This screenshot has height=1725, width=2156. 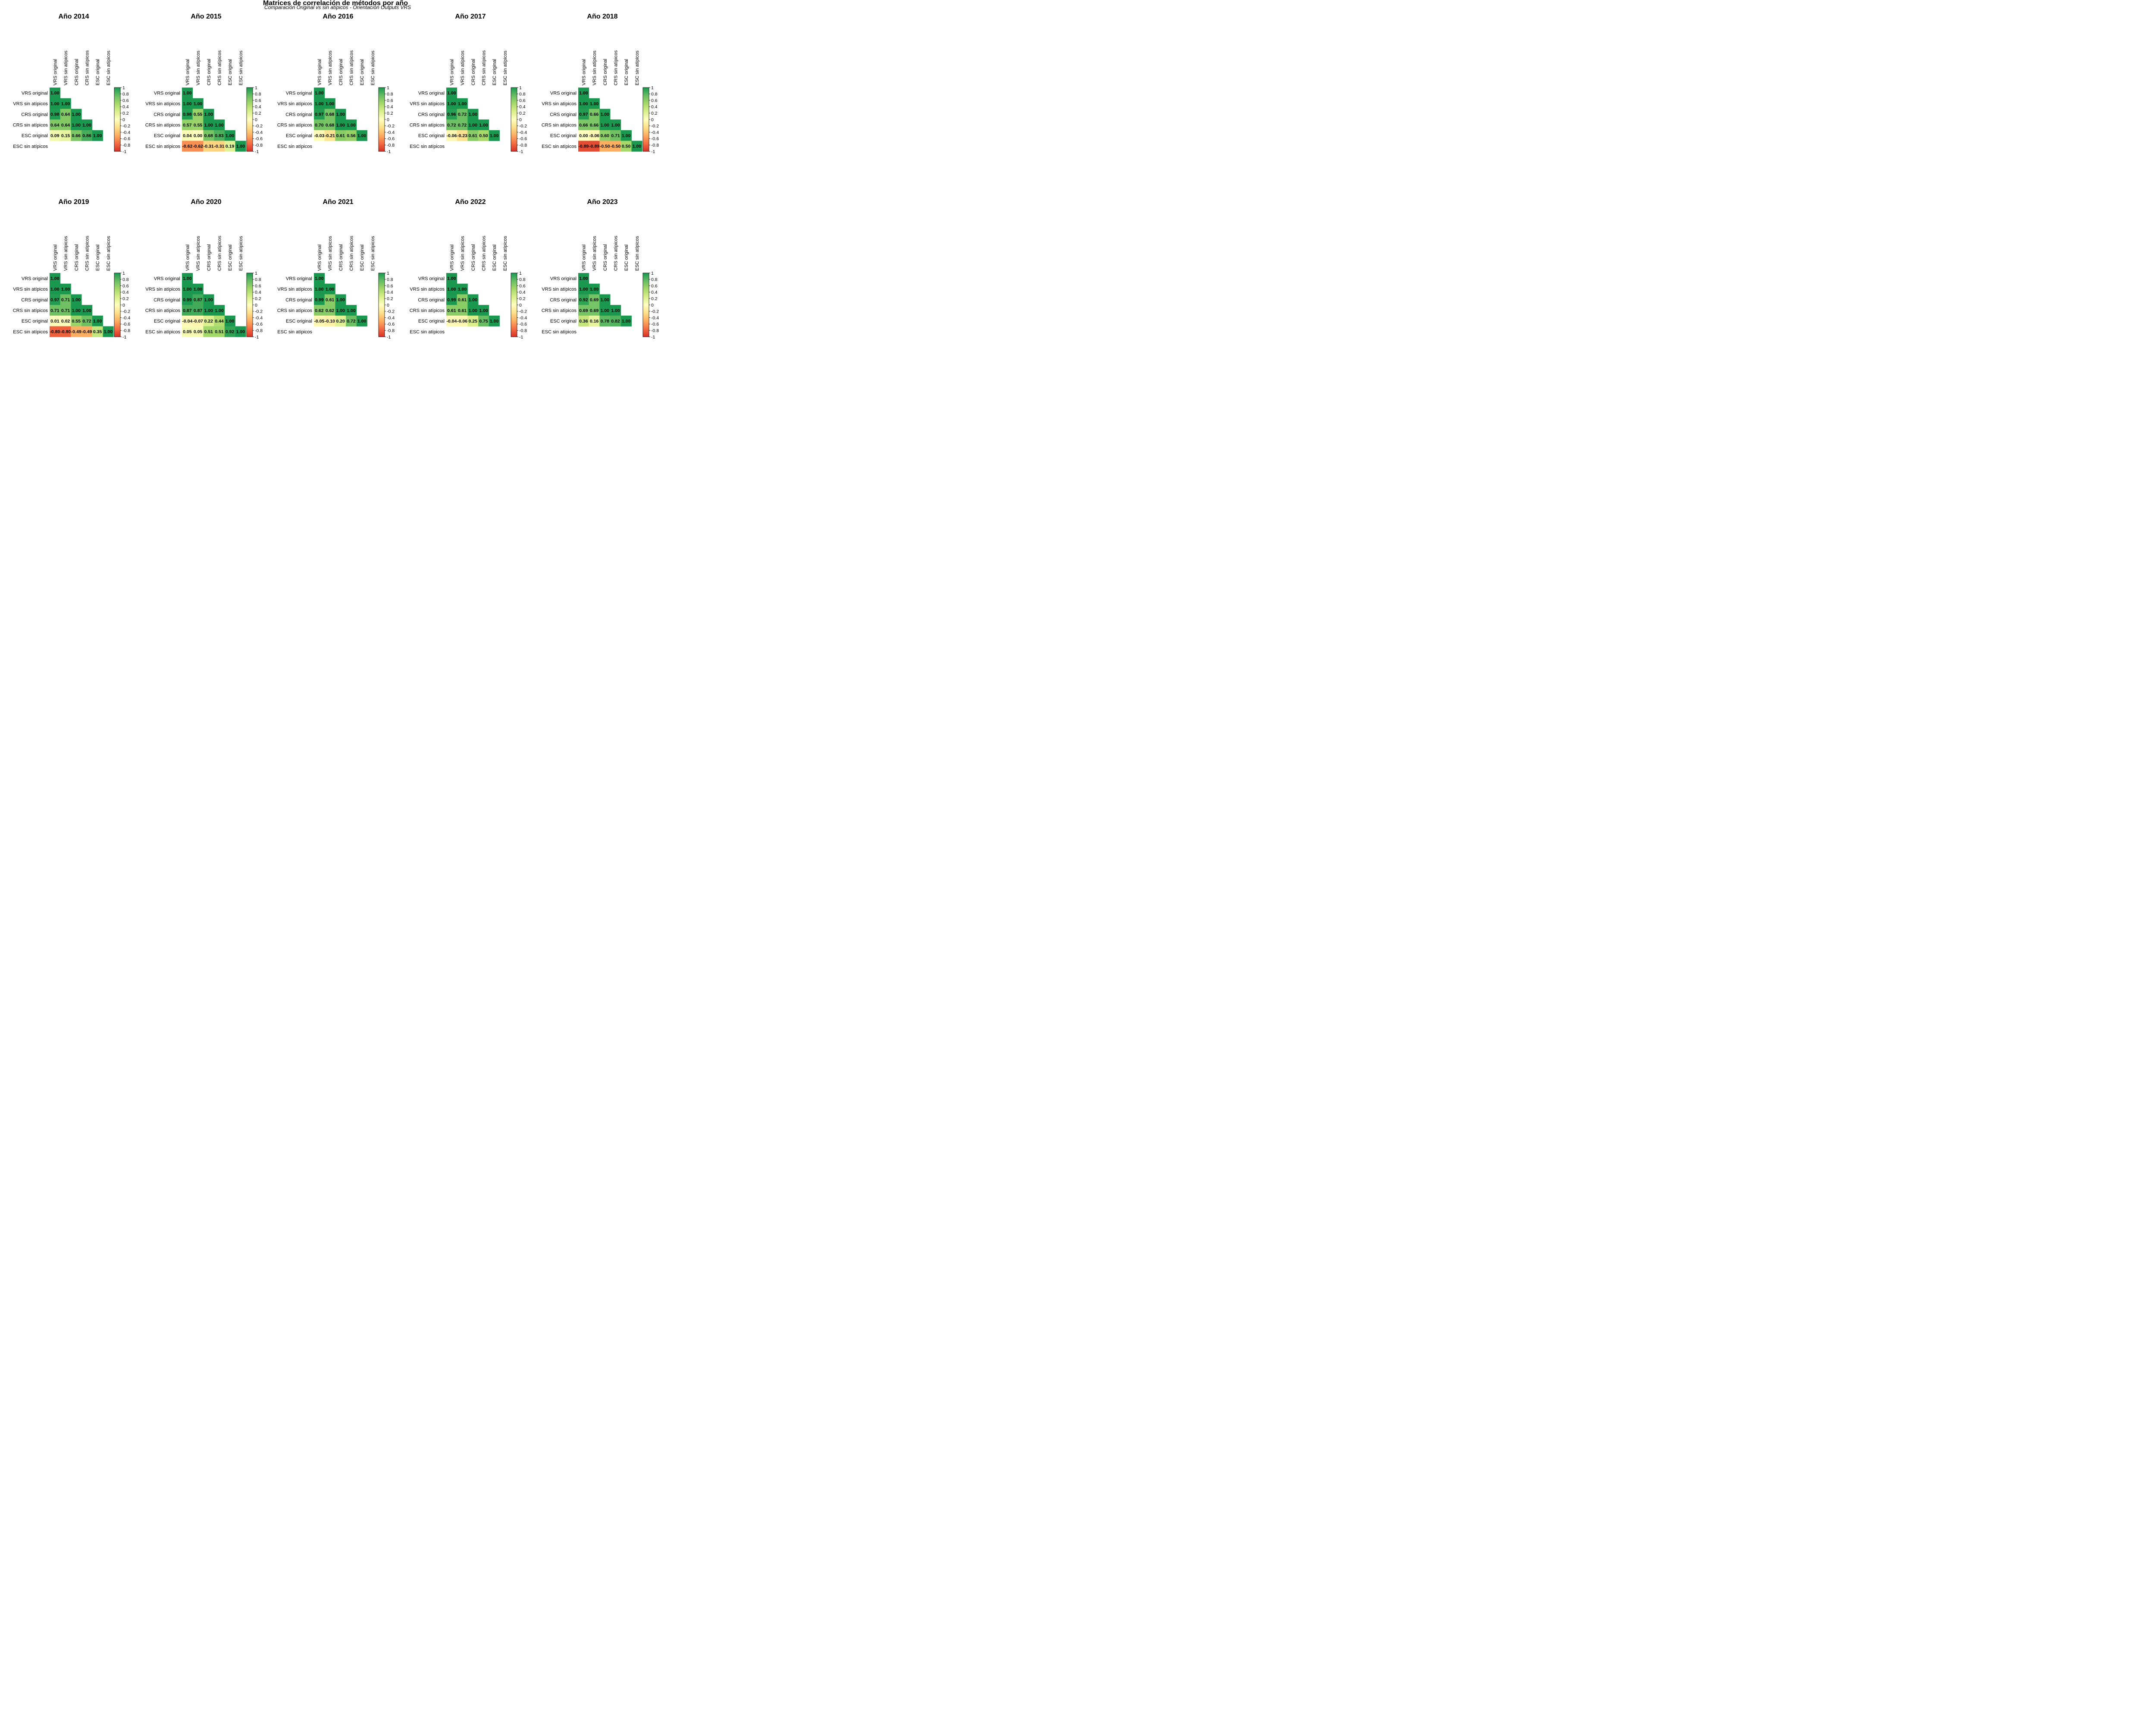 I want to click on cell-value: -0.06, so click(x=462, y=322).